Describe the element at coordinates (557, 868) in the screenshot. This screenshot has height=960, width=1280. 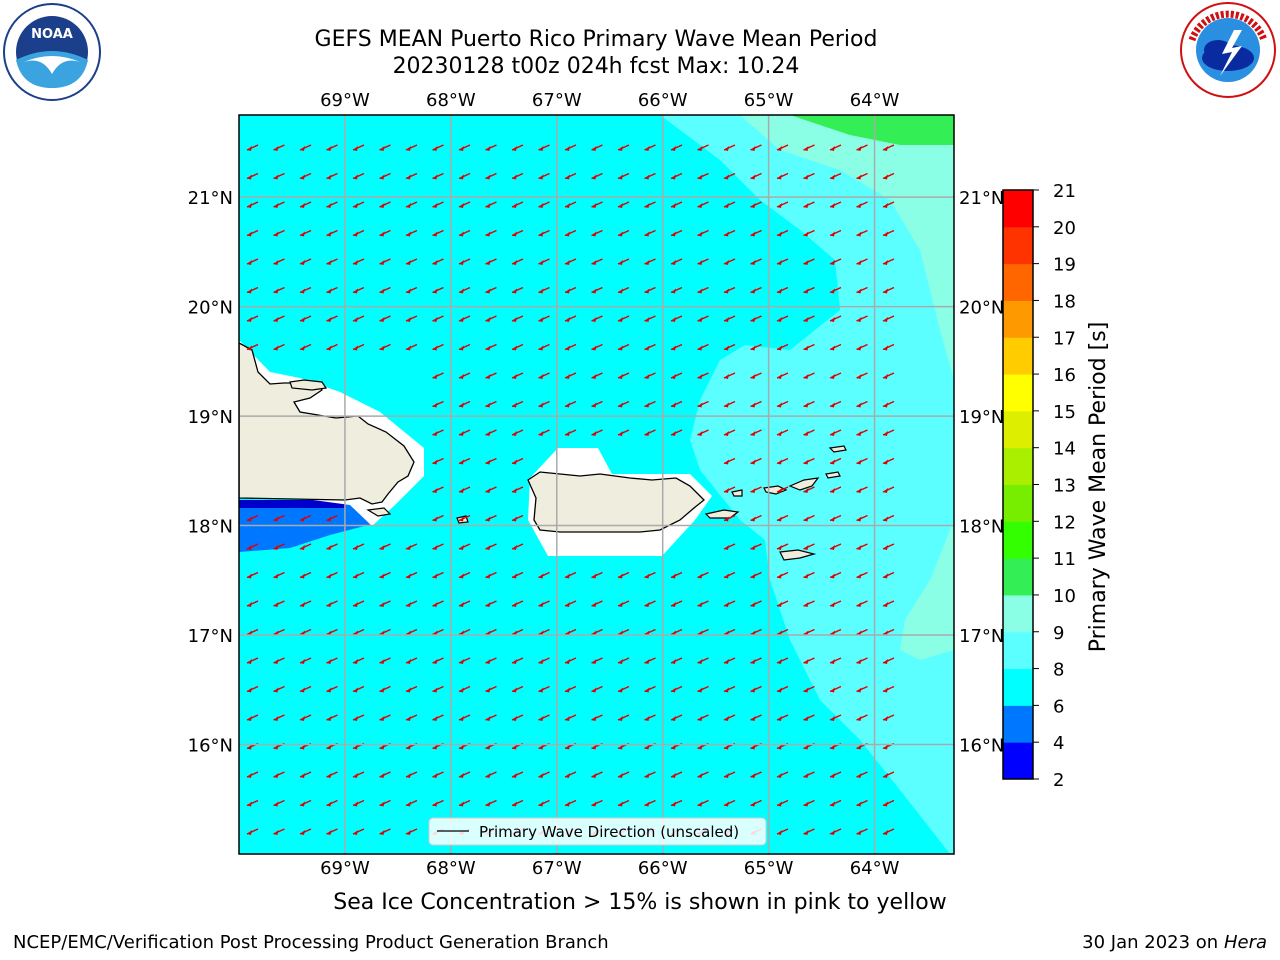
I see `lon-label-bottom: 67°W` at that location.